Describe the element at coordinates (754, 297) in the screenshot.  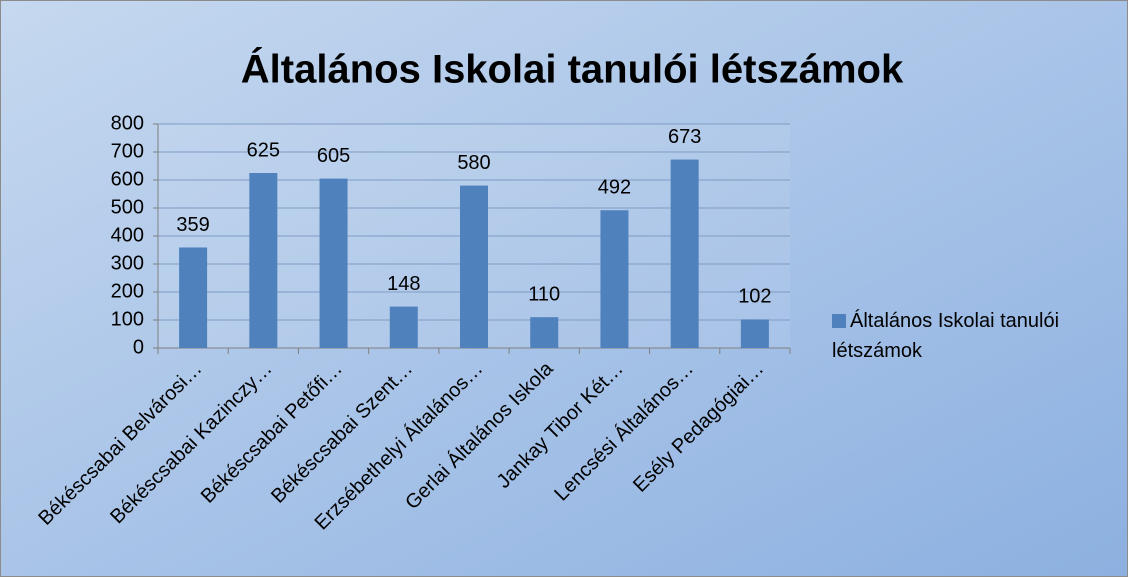
I see `data-label: 102` at that location.